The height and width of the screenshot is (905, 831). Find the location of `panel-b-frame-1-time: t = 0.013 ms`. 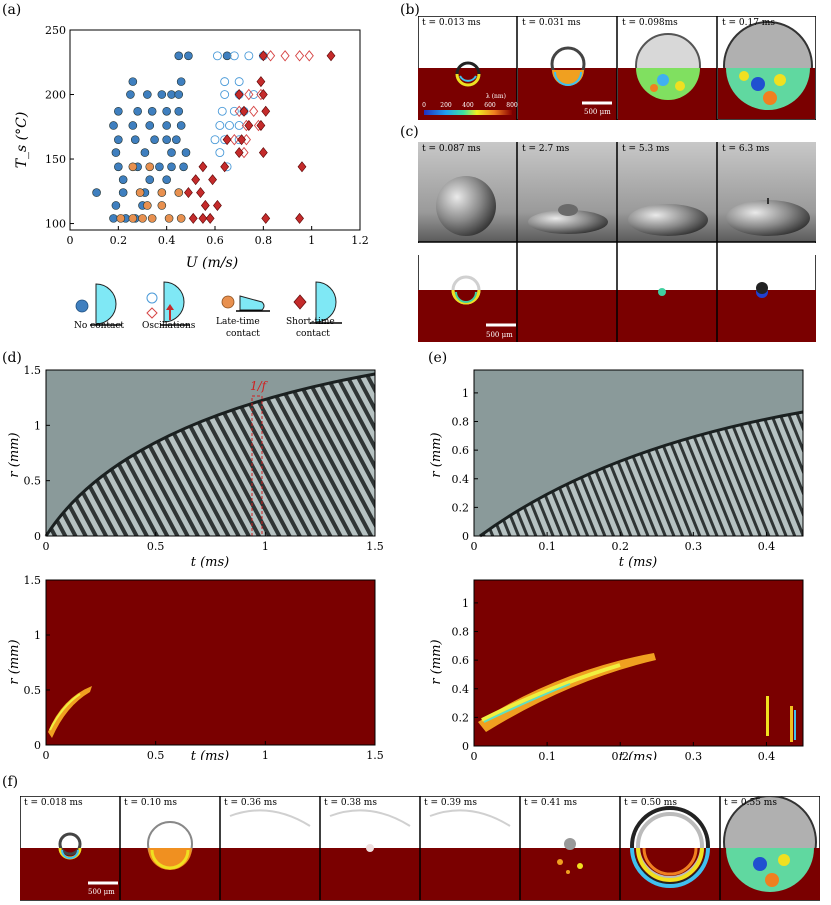

panel-b-frame-1-time: t = 0.013 ms is located at coordinates (451, 23).